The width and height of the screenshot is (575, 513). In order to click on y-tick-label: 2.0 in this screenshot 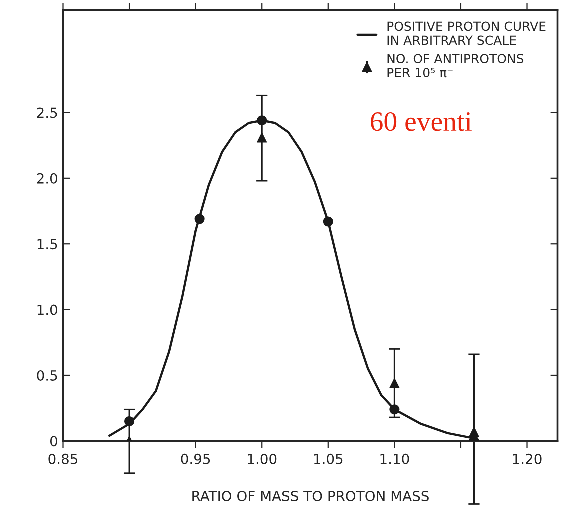, I will do `click(47, 178)`.